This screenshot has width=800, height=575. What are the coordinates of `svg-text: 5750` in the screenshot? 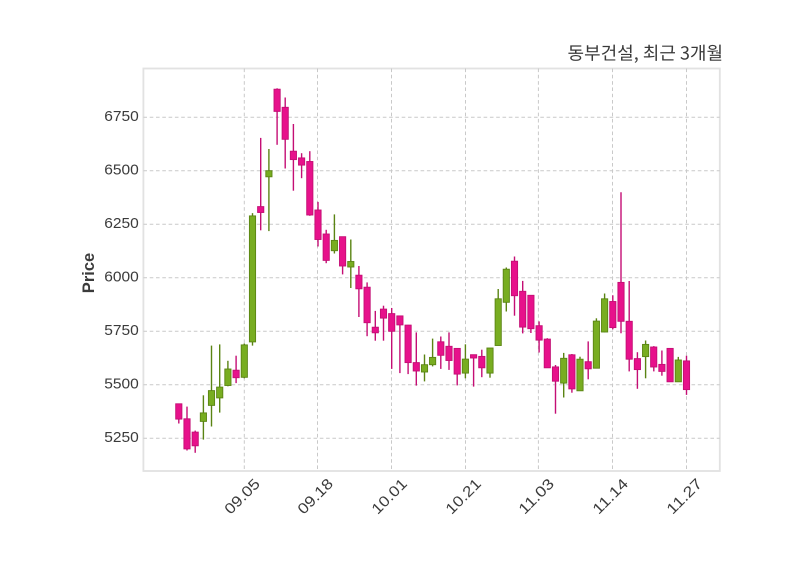 It's located at (121, 330).